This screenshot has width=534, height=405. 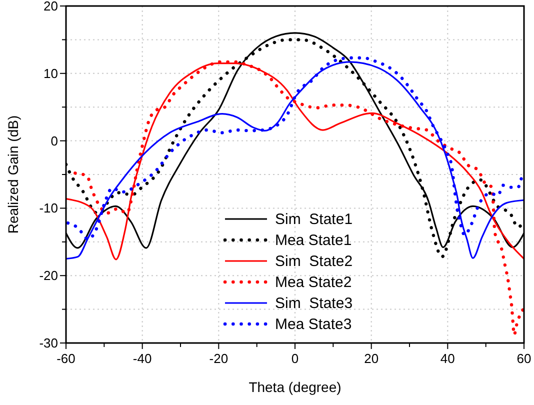 What do you see at coordinates (314, 261) in the screenshot?
I see `legend-label: Sim State2` at bounding box center [314, 261].